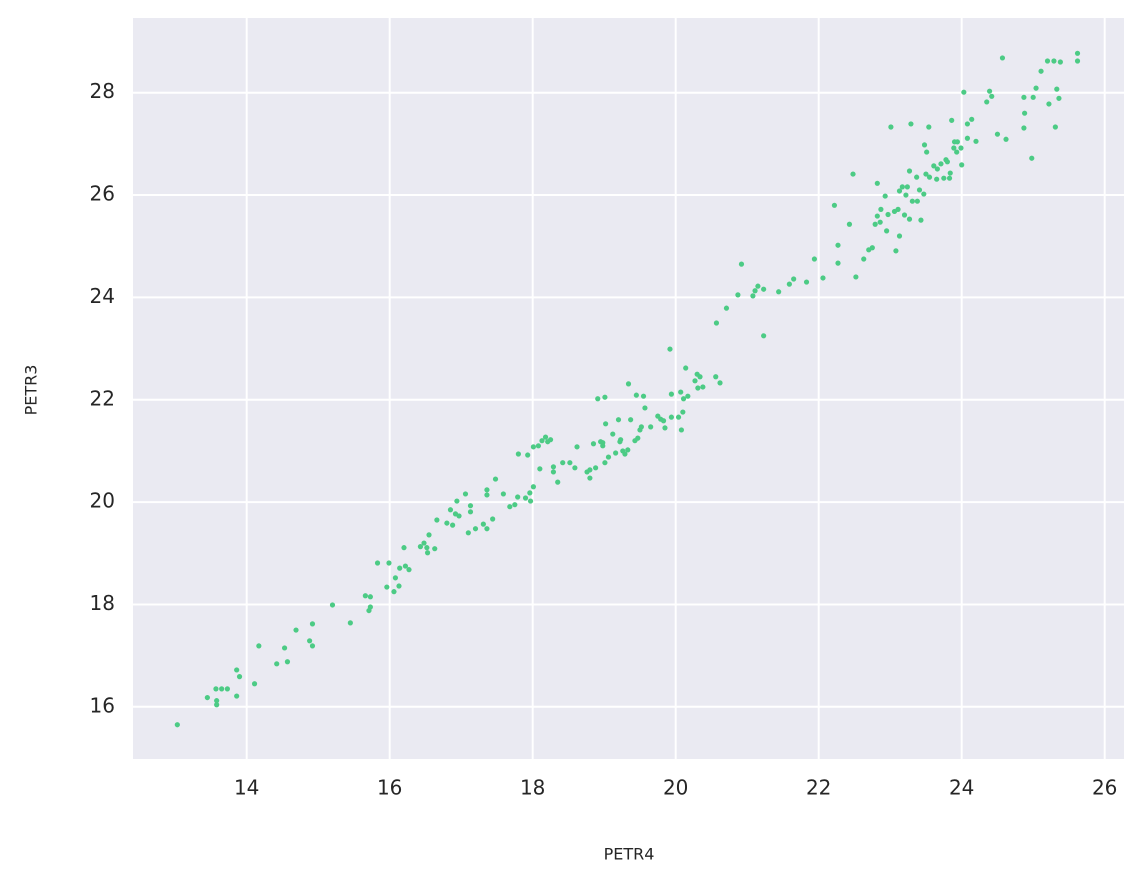 Image resolution: width=1145 pixels, height=887 pixels. Describe the element at coordinates (675, 788) in the screenshot. I see `x-tick-label: 20` at that location.